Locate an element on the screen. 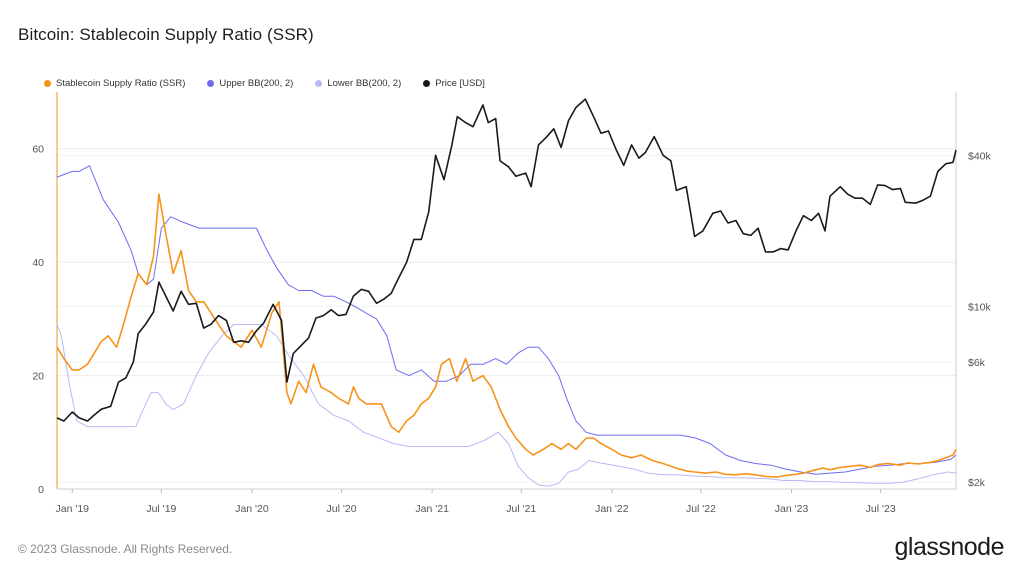 The height and width of the screenshot is (576, 1024). legend-swatch-price is located at coordinates (427, 83).